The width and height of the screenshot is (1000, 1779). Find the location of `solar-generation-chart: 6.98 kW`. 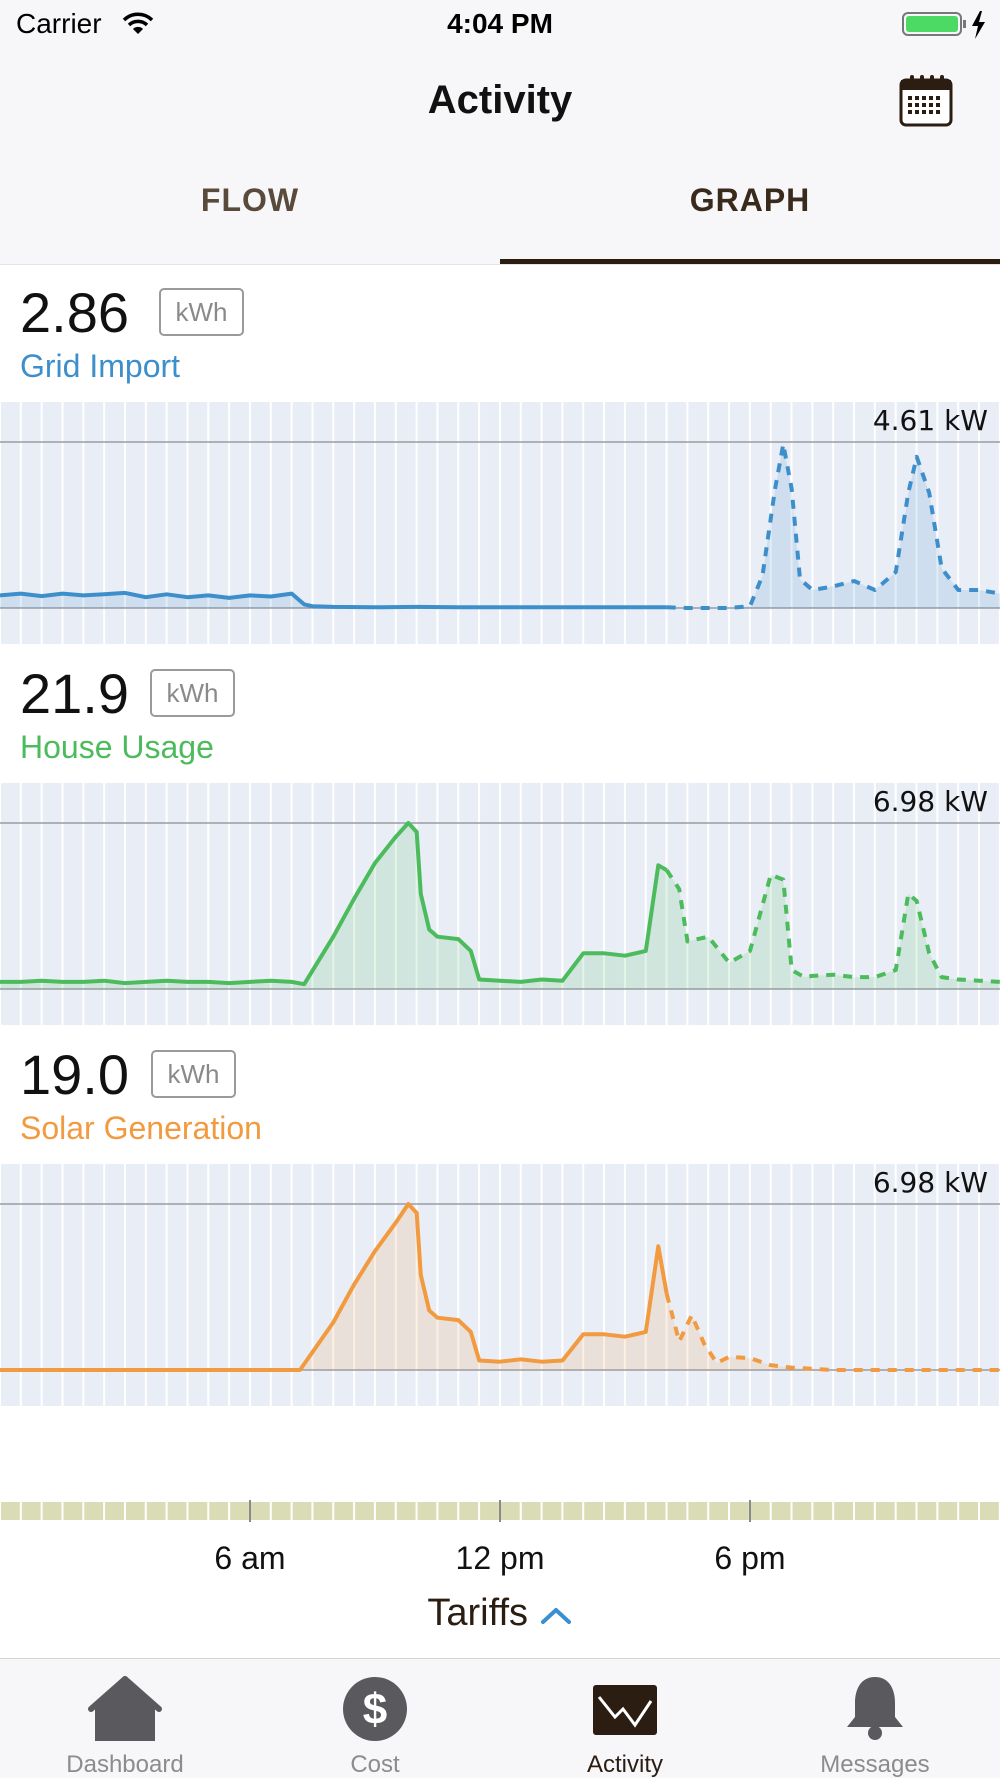

solar-generation-chart: 6.98 kW is located at coordinates (500, 1285).